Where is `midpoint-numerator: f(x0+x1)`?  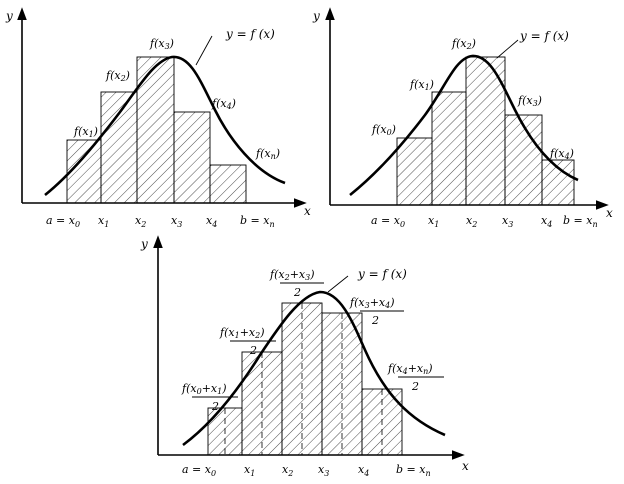
midpoint-numerator: f(x0+x1) is located at coordinates (204, 389).